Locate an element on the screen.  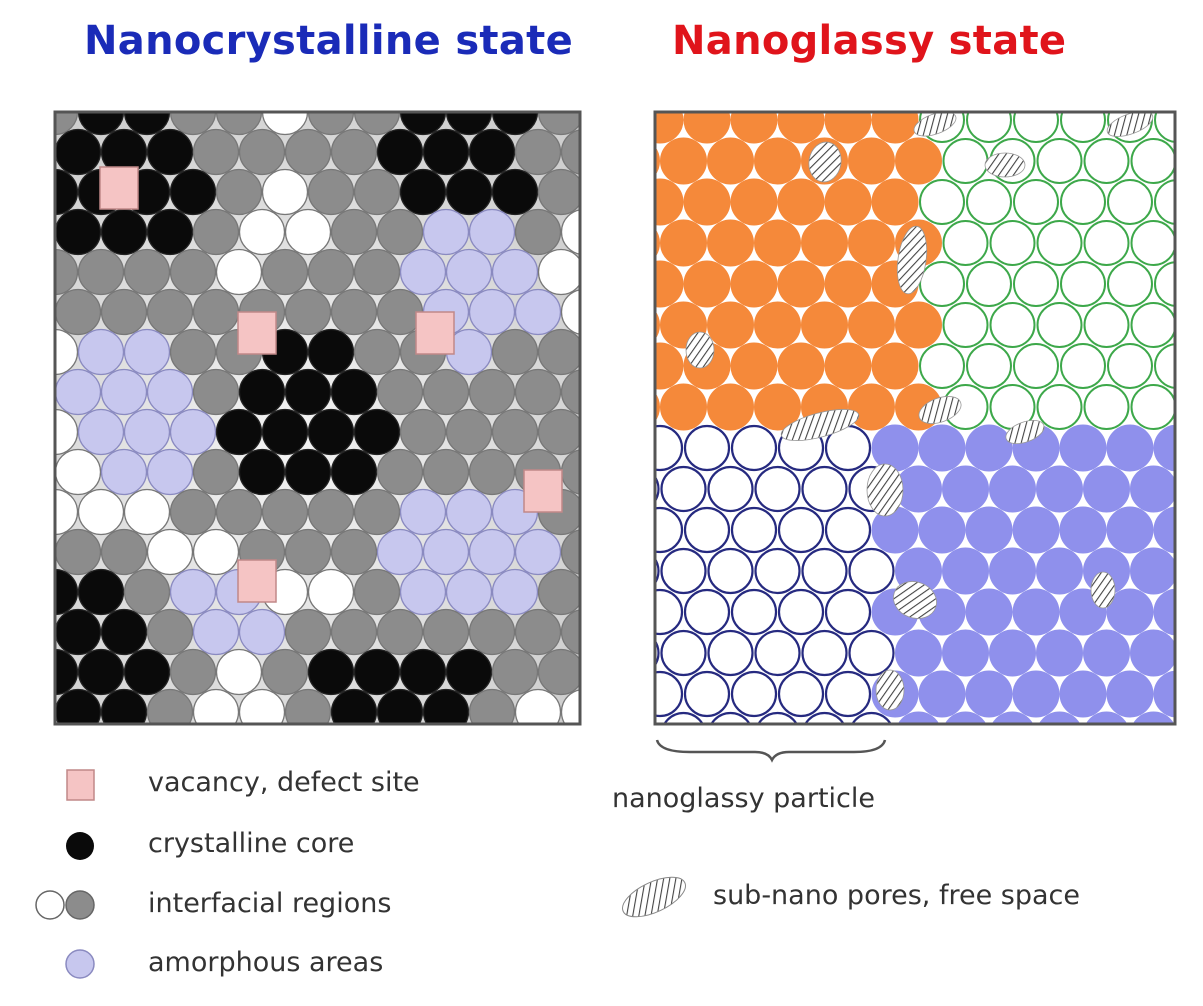
crystalline-legend-icon is located at coordinates (80, 846).